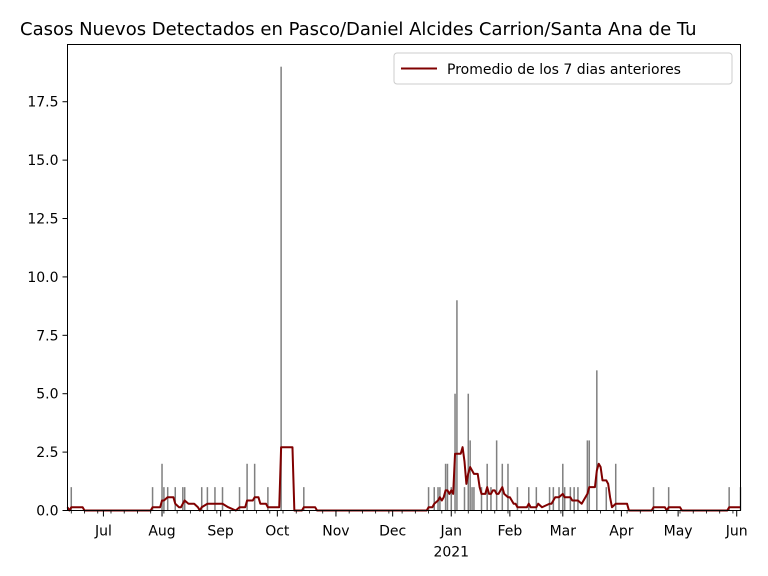 This screenshot has width=768, height=576. I want to click on y-tick-label: 0.0, so click(47, 512).